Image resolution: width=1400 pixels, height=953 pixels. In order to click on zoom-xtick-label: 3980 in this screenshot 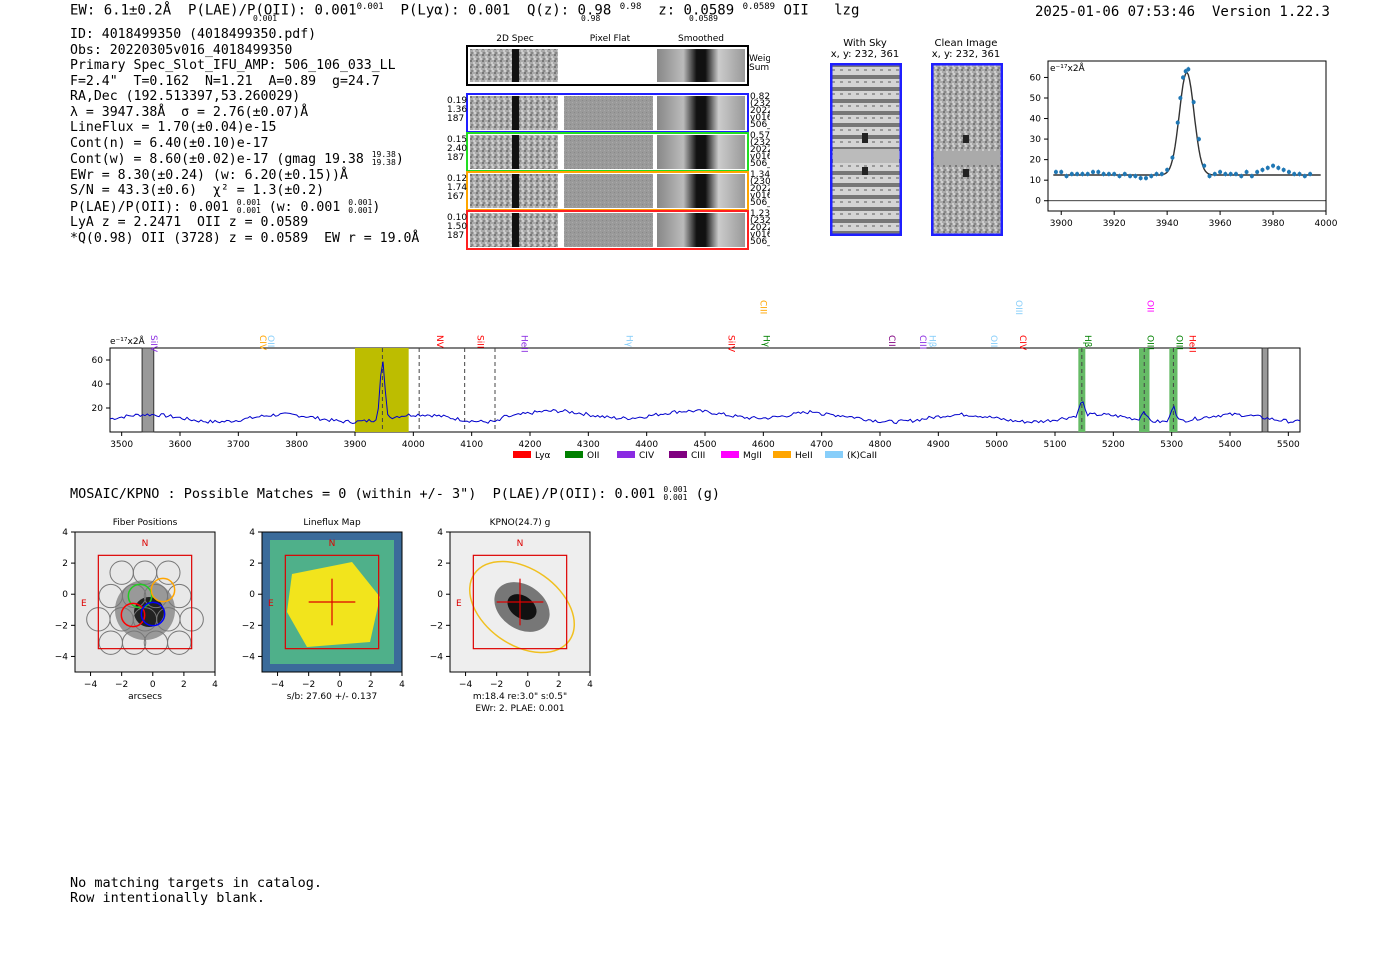, I will do `click(1273, 224)`.